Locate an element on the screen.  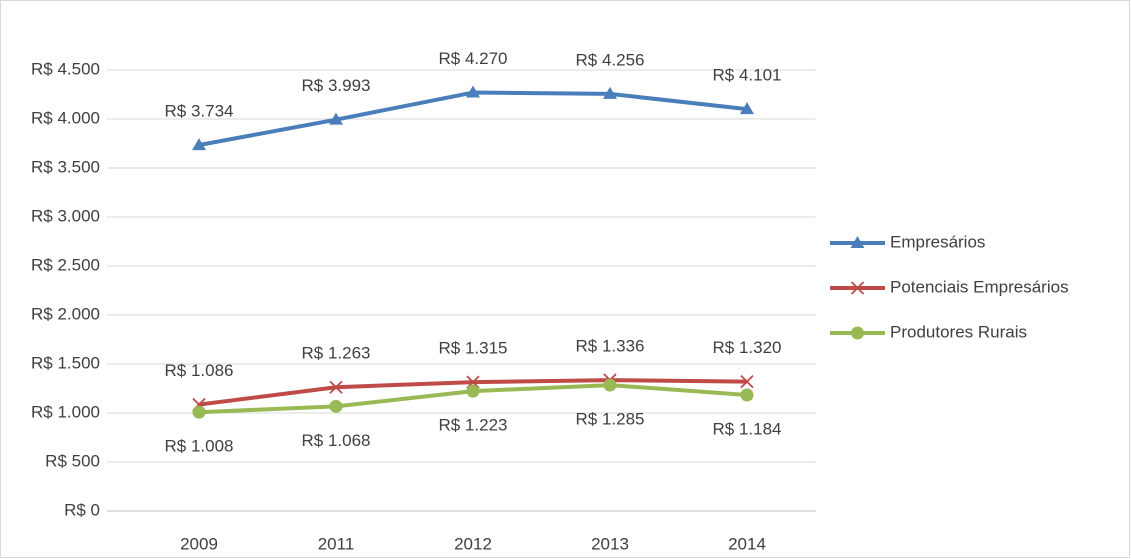
data-label: R$ 1.320 is located at coordinates (747, 347).